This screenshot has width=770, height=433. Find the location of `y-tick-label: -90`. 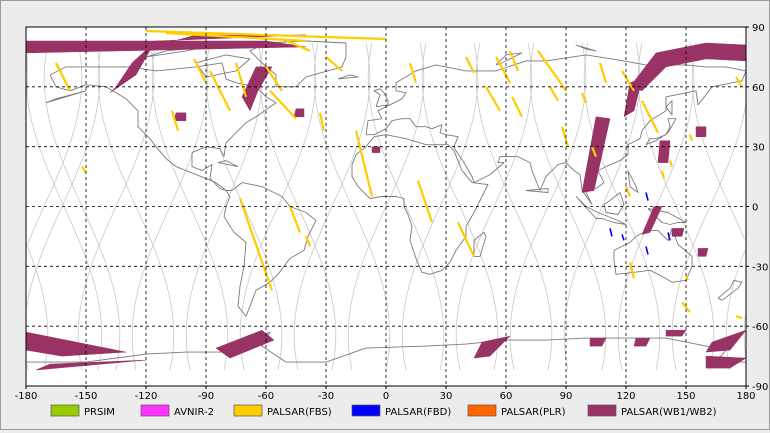

y-tick-label: -90 is located at coordinates (760, 387).